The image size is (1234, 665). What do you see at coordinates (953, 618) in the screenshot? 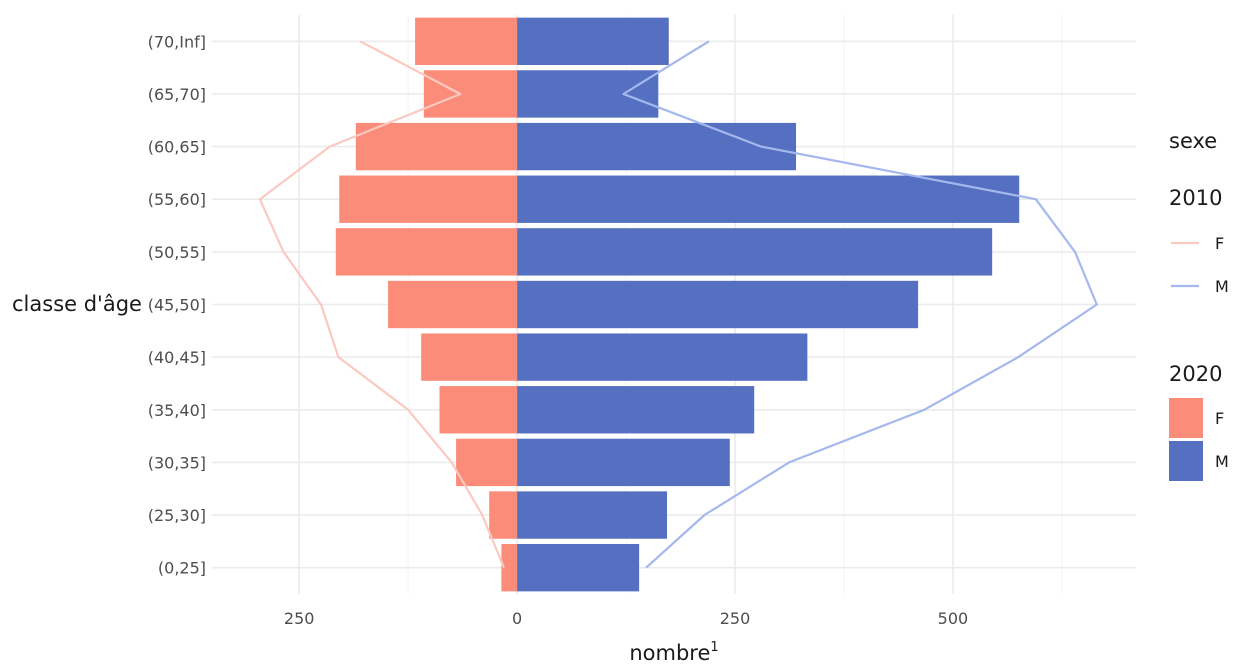
I see `x-tick-label: 500` at bounding box center [953, 618].